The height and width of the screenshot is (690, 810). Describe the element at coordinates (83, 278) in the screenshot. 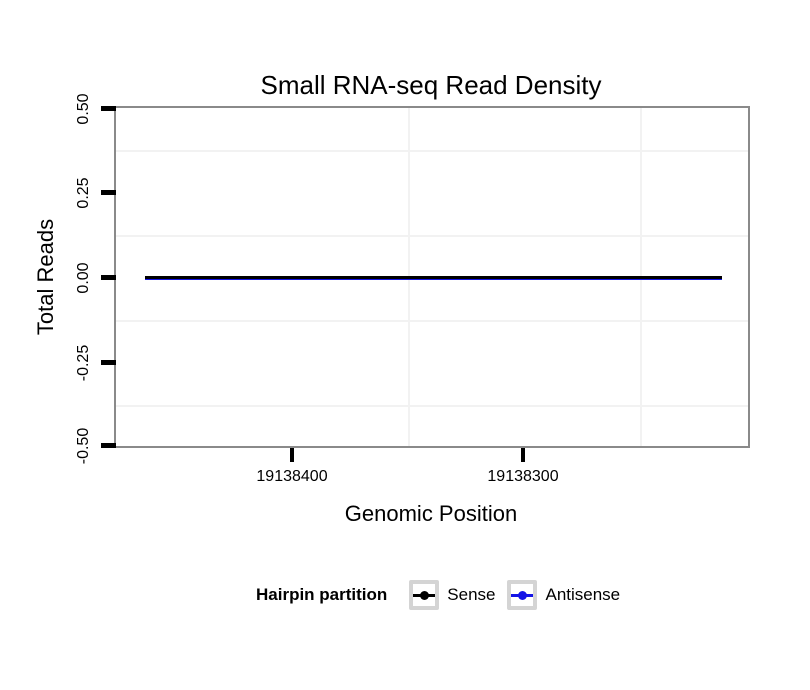

I see `y-tick-label: 0.00` at that location.